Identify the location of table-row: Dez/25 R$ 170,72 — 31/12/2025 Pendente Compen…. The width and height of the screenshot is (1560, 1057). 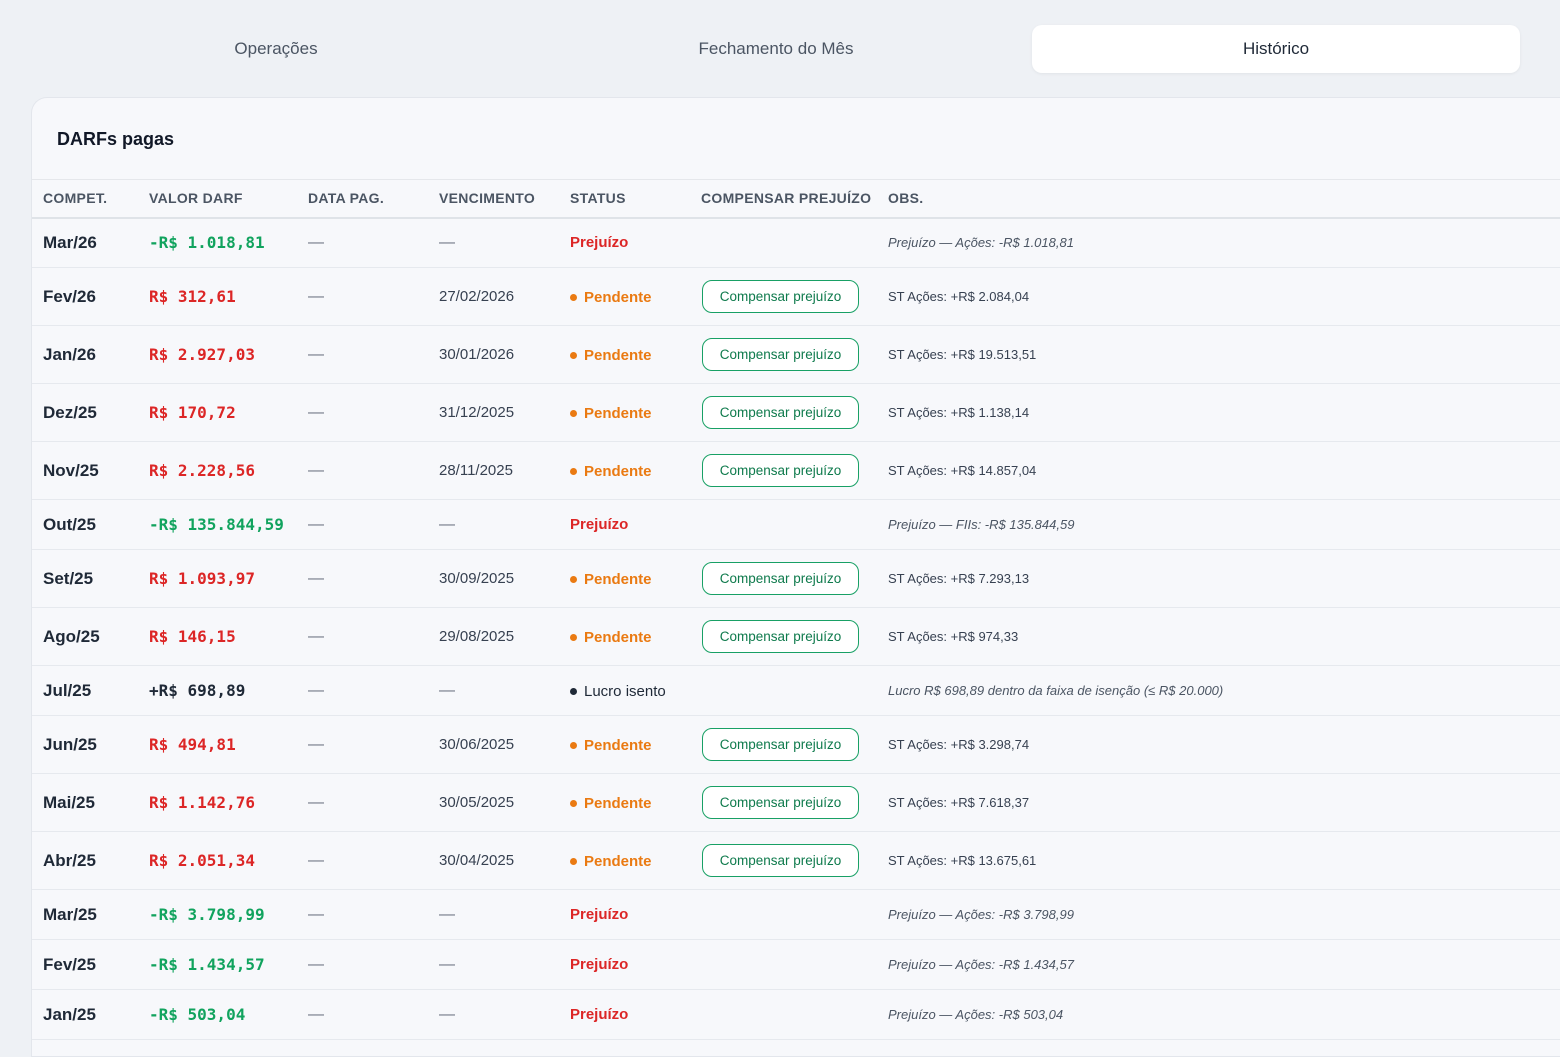
(796, 412).